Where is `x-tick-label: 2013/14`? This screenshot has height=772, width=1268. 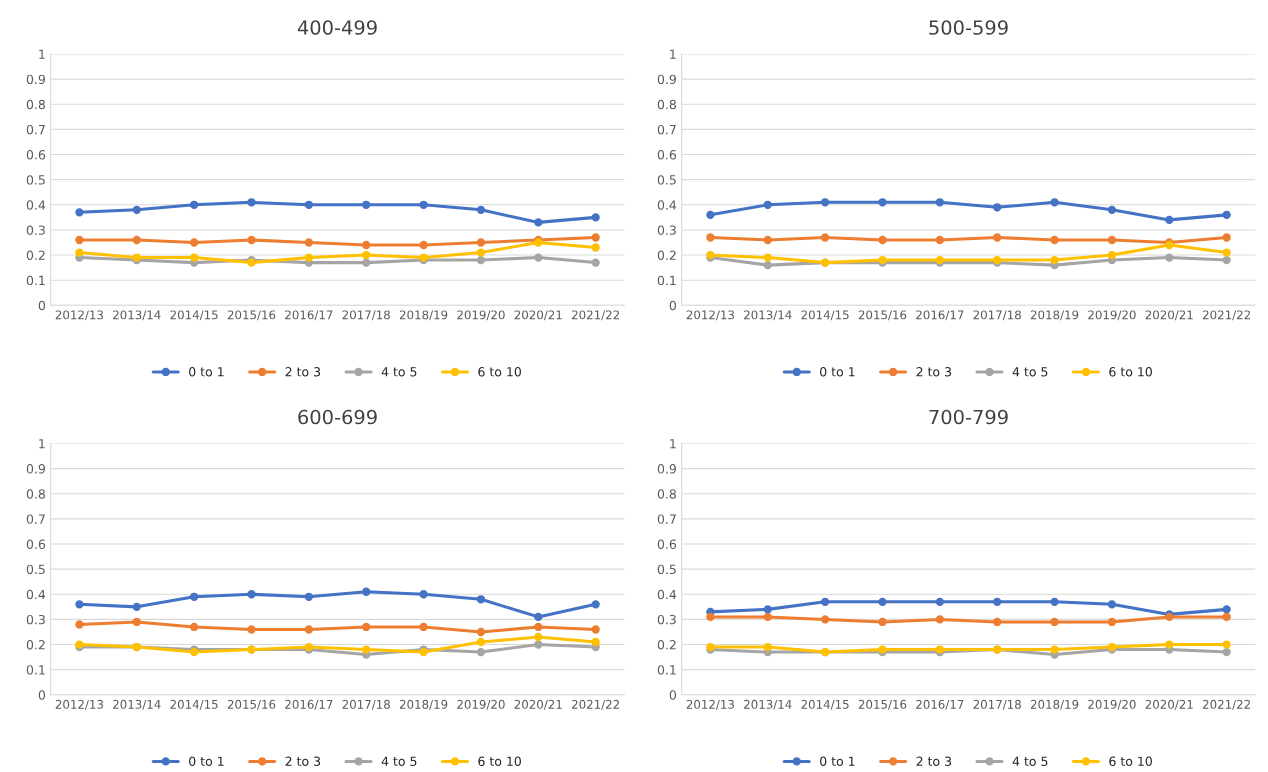 x-tick-label: 2013/14 is located at coordinates (137, 704).